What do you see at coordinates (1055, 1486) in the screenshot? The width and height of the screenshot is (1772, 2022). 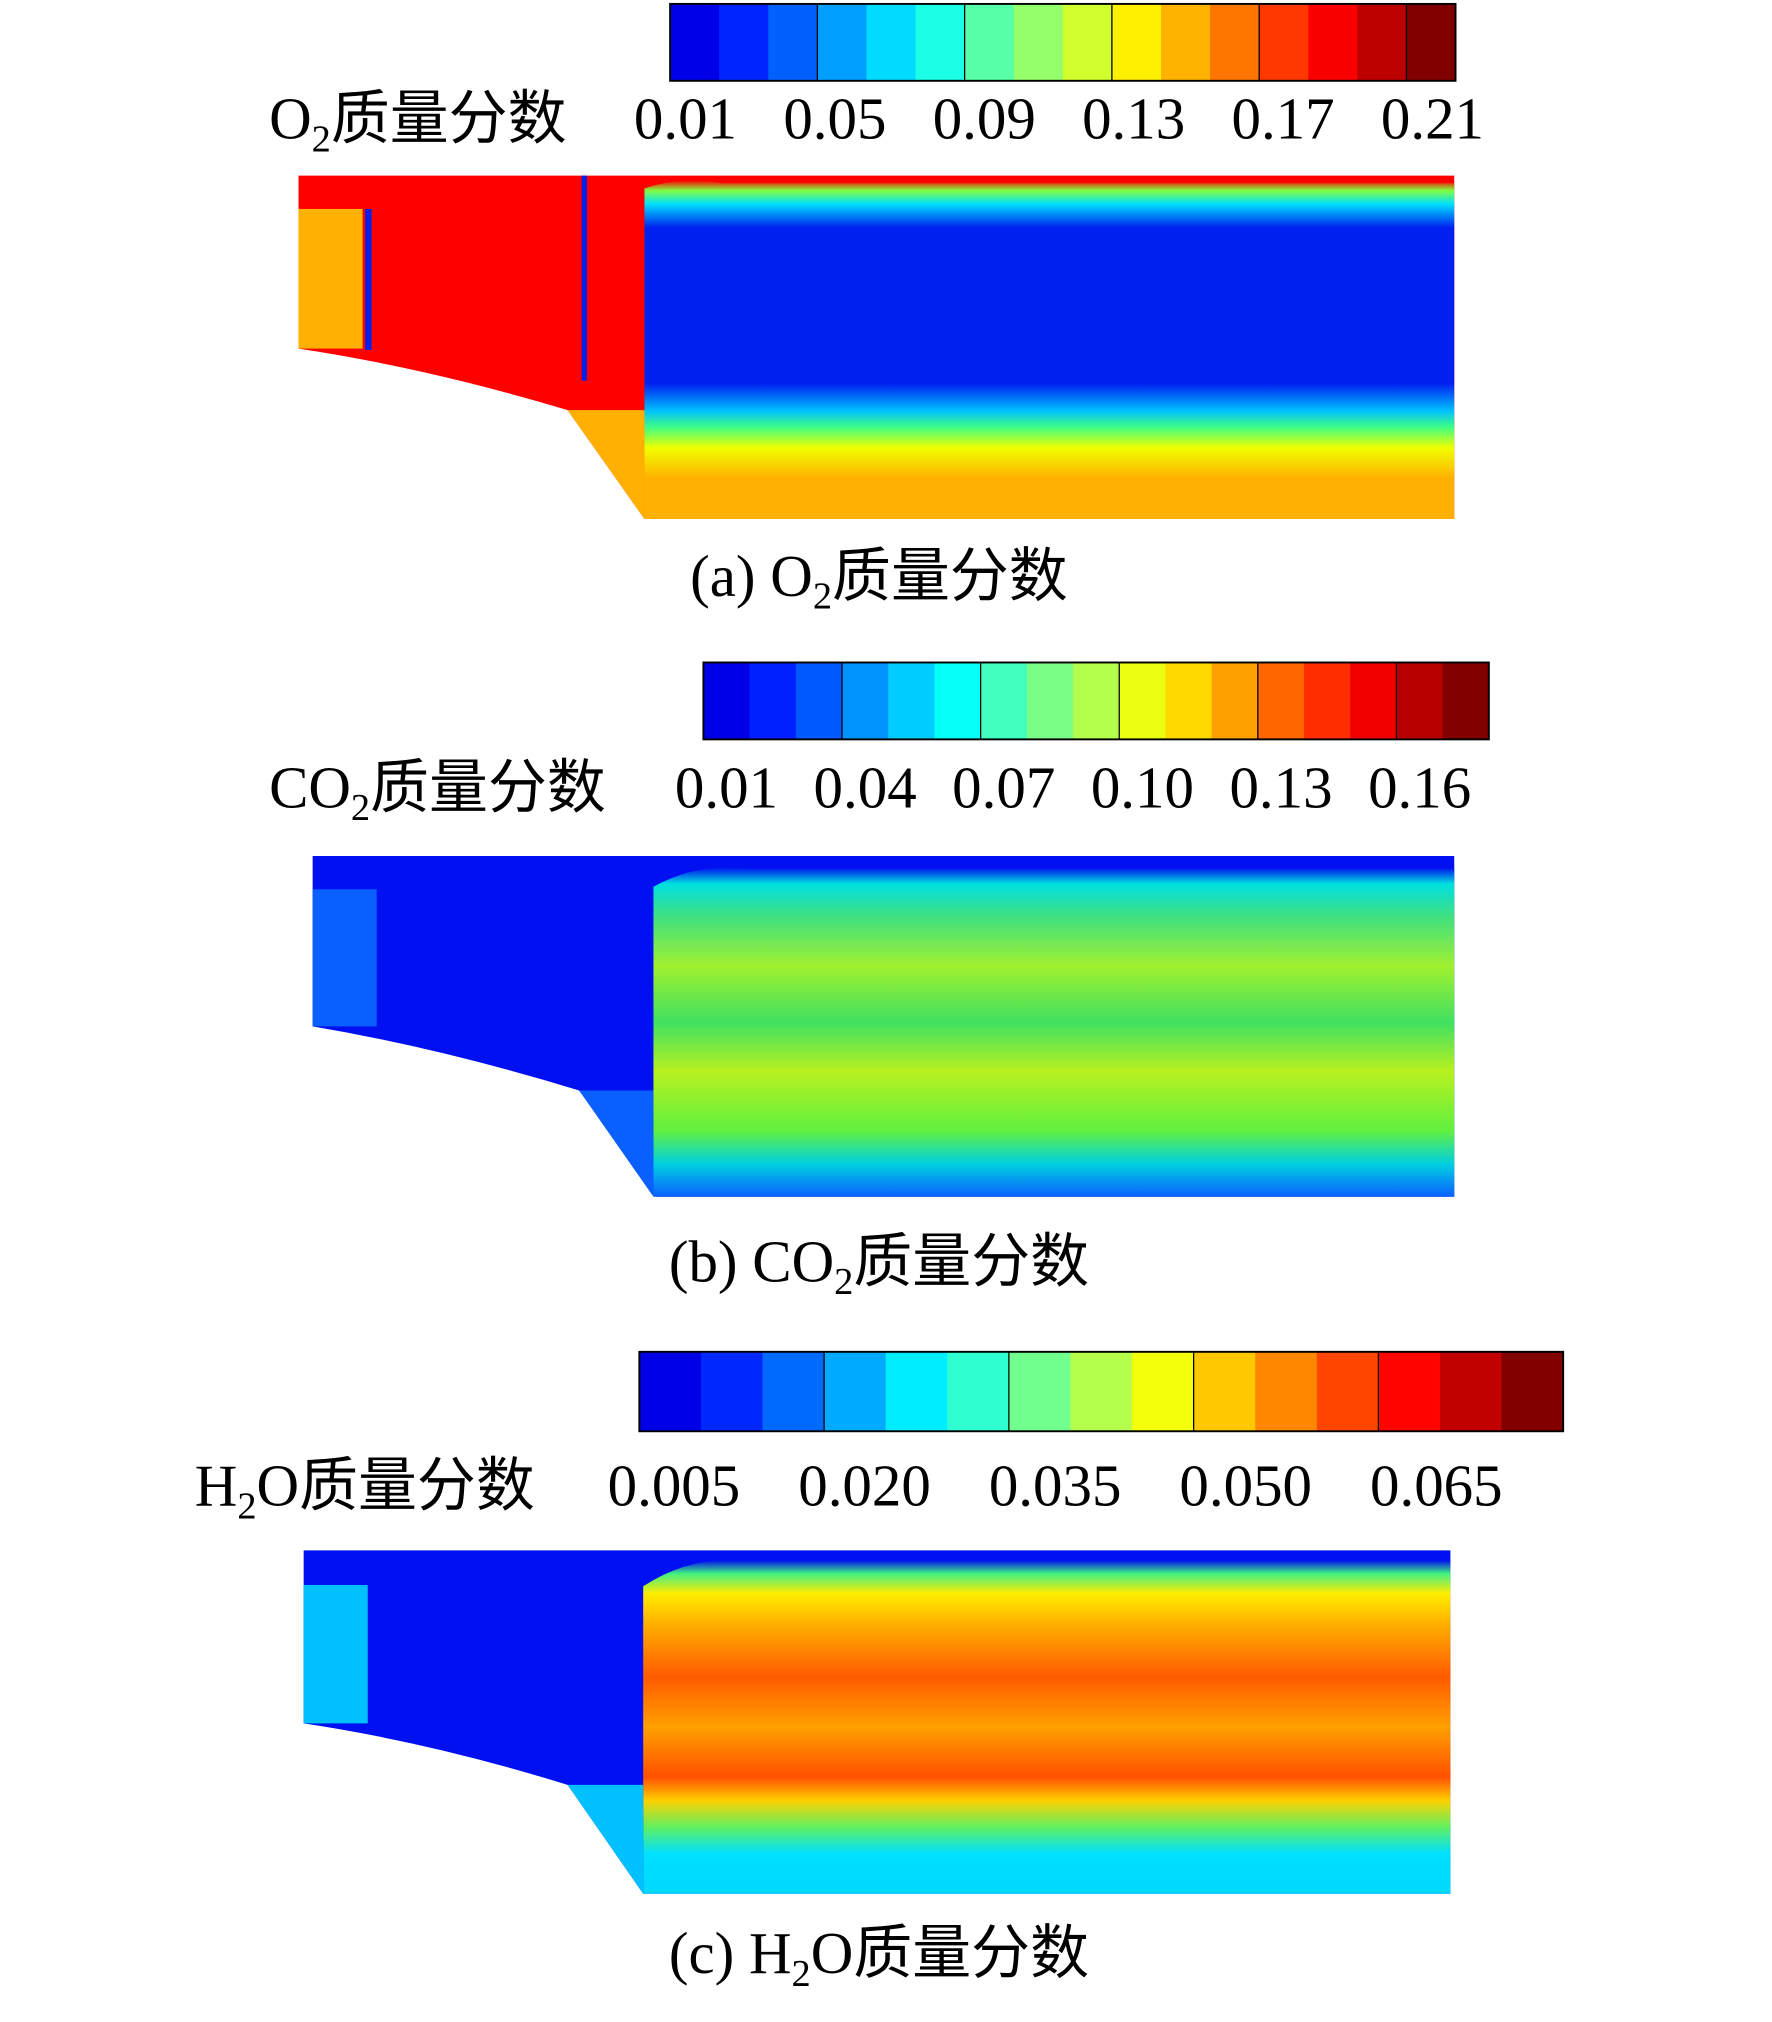 I see `colorbar-tick-label: 0.035` at bounding box center [1055, 1486].